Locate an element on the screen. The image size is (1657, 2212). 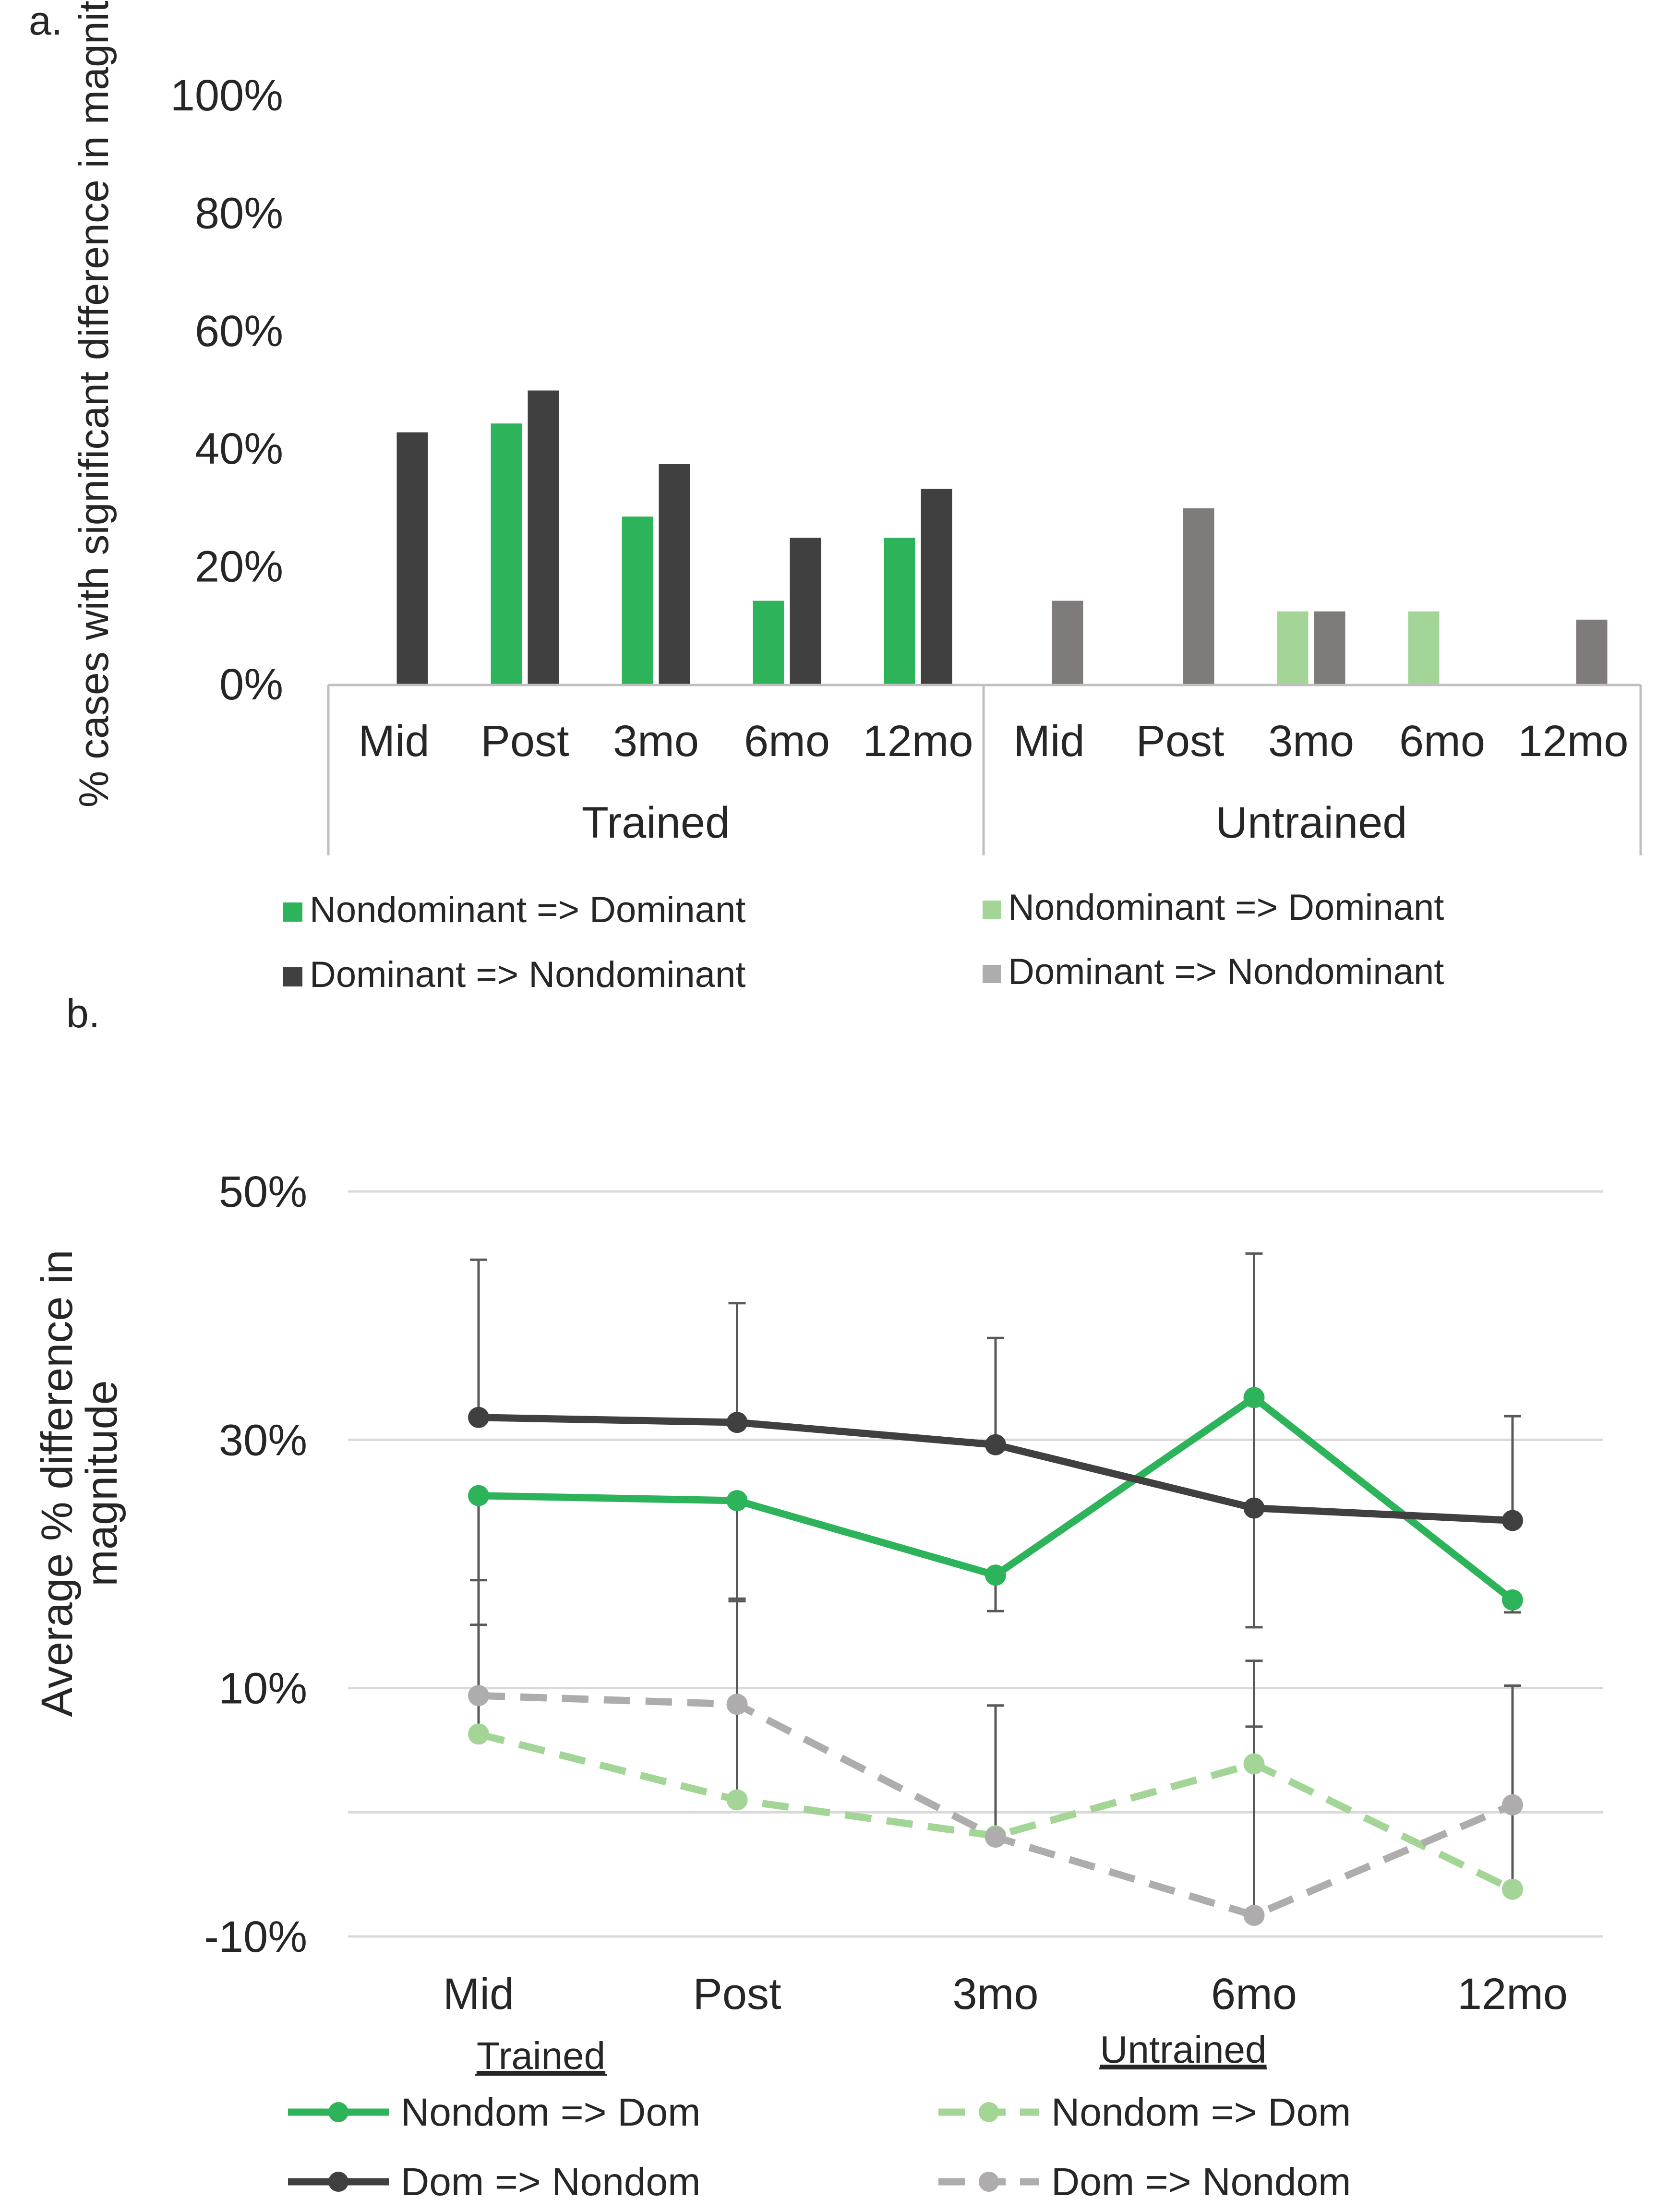
legend-label-b-trained-nondom-dom: Nondom => Dom is located at coordinates (550, 2112).